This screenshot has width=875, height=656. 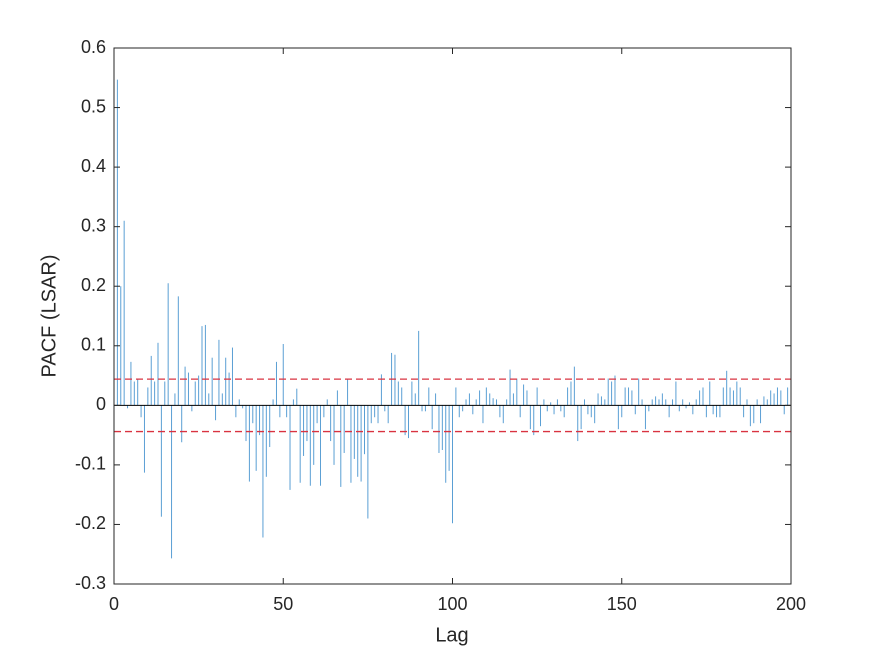 I want to click on y-tick-label: 0.2, so click(x=93, y=285).